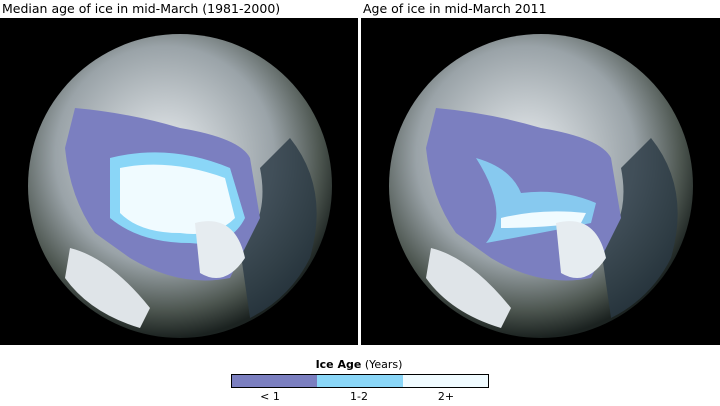 The width and height of the screenshot is (720, 406). Describe the element at coordinates (446, 396) in the screenshot. I see `legend-label-2plus: 2+` at that location.